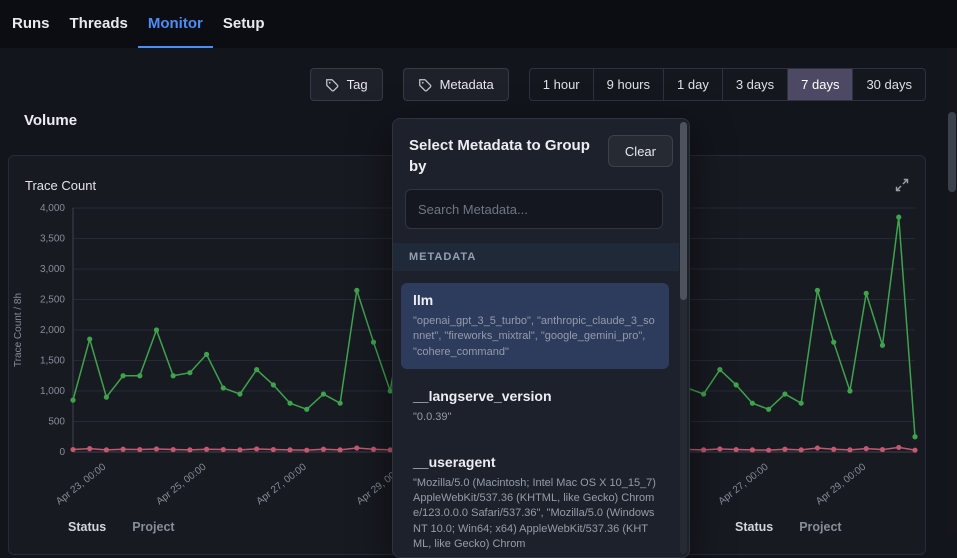 Image resolution: width=957 pixels, height=558 pixels. What do you see at coordinates (81, 484) in the screenshot?
I see `svg-text: Apr 23, 00:00` at bounding box center [81, 484].